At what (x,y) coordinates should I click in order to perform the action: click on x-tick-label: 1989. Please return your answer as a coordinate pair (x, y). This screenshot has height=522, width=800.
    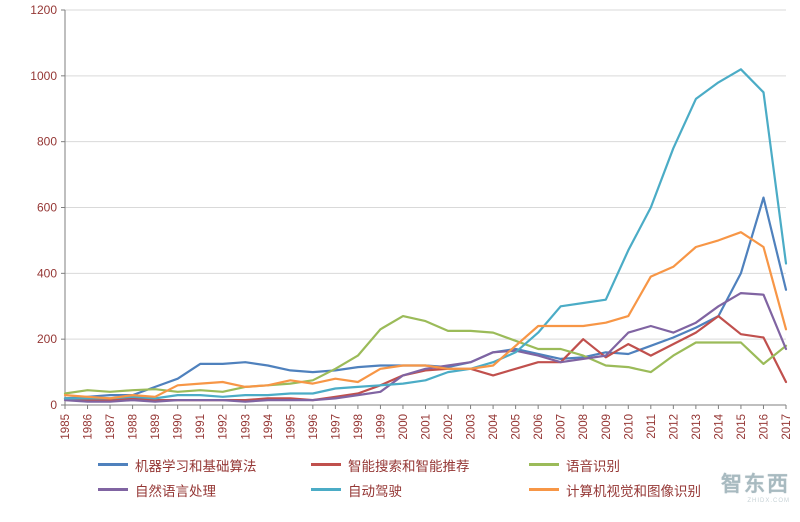
    Looking at the image, I should click on (156, 427).